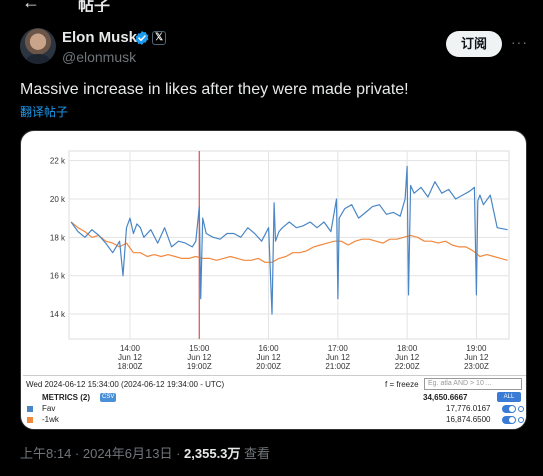 Image resolution: width=543 pixels, height=476 pixels. Describe the element at coordinates (99, 57) in the screenshot. I see `author-handle: @elonmusk` at that location.